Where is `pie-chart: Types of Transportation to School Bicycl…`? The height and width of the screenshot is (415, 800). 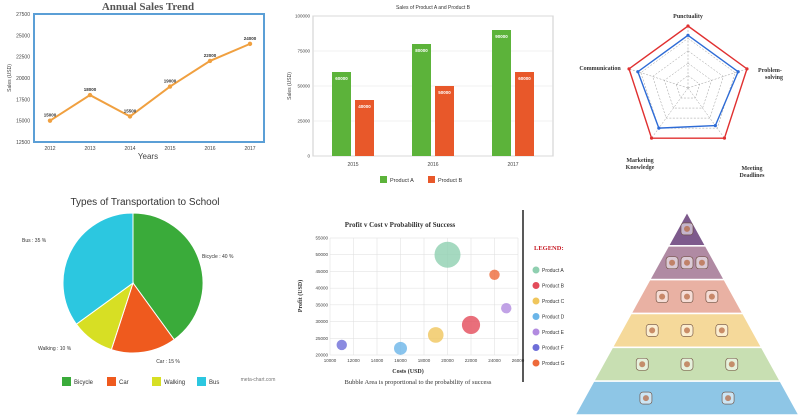
pie-chart: Types of Transportation to School Bicycl… is located at coordinates (149, 291).